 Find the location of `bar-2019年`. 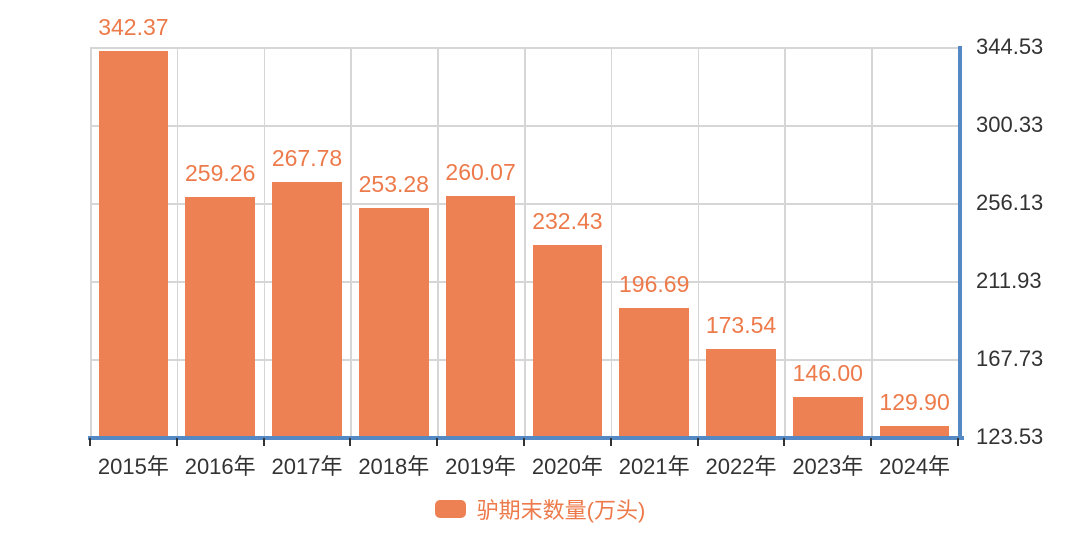

bar-2019年 is located at coordinates (480, 316).